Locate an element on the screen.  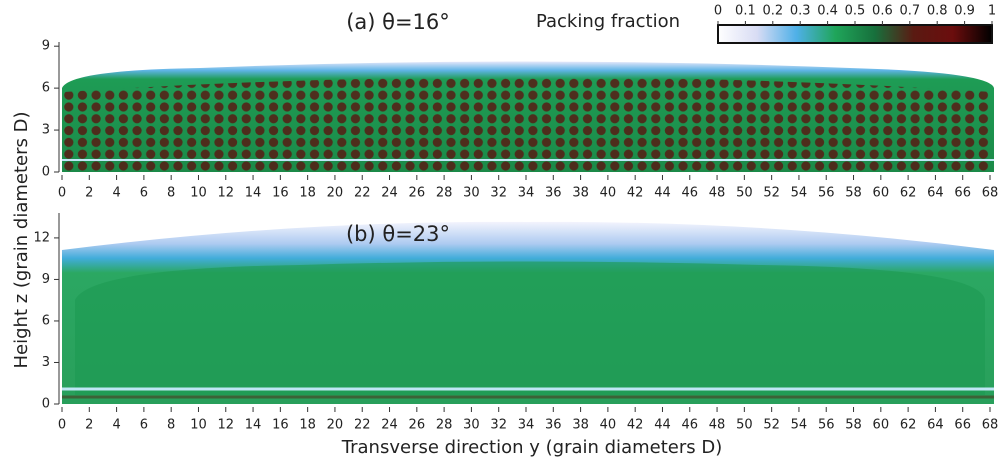
colorbar-tick-label: 0.4 is located at coordinates (827, 11).